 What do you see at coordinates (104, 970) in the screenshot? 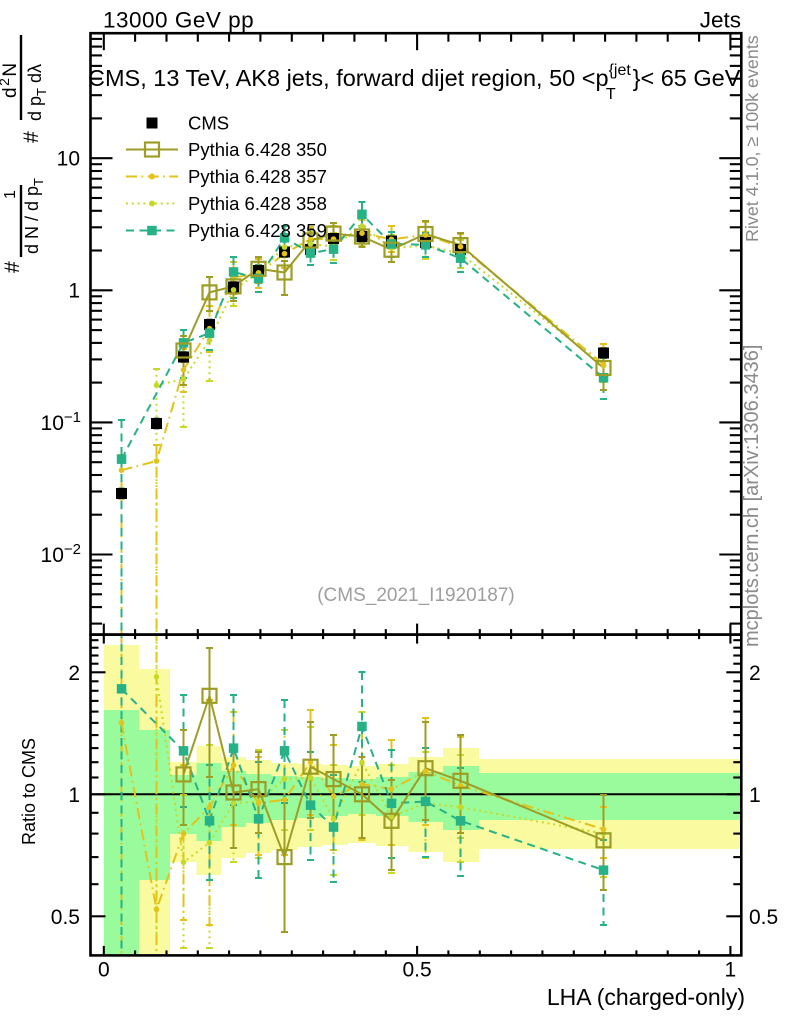
I see `svg-text: 0` at bounding box center [104, 970].